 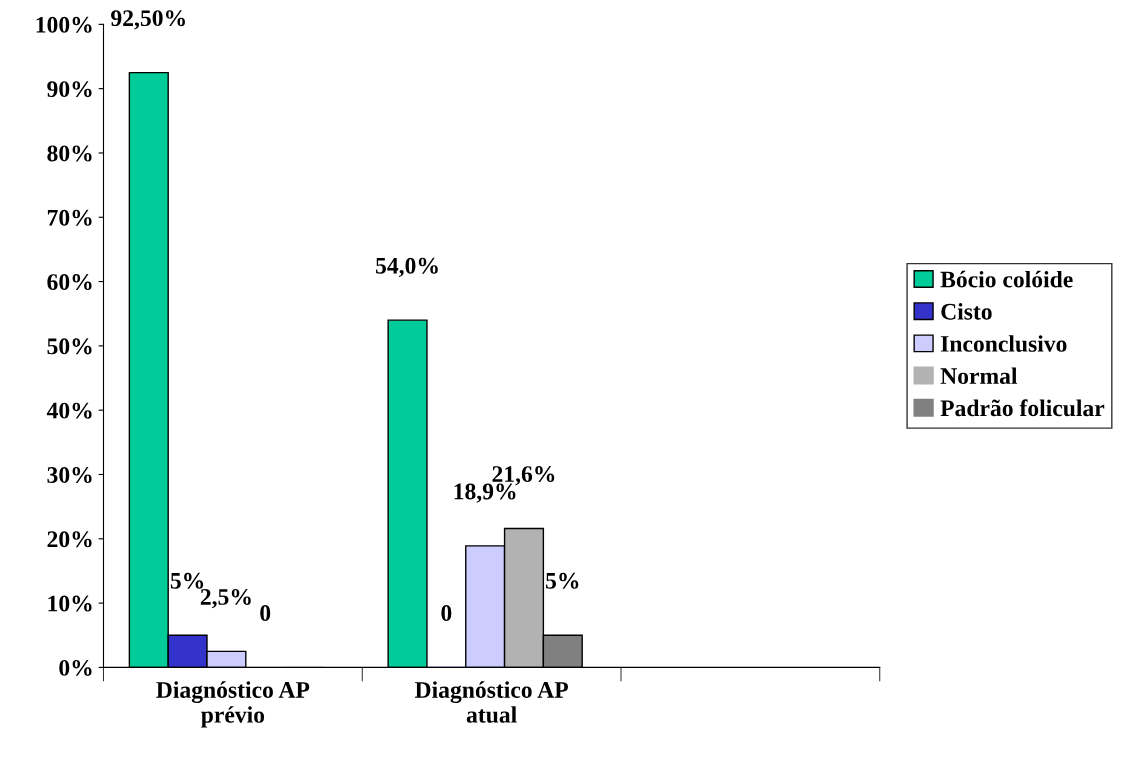 What do you see at coordinates (69, 153) in the screenshot?
I see `y-tick-label: 80%` at bounding box center [69, 153].